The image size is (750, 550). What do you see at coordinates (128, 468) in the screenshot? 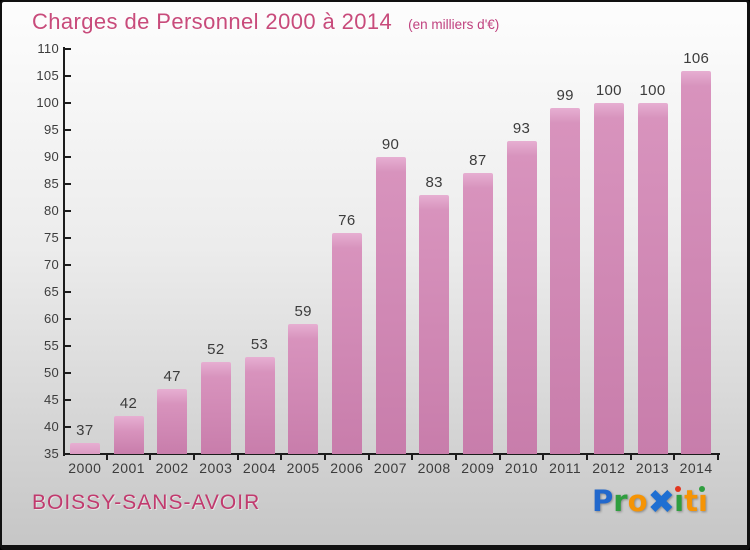
I see `x-tick-label: 2001` at bounding box center [128, 468].